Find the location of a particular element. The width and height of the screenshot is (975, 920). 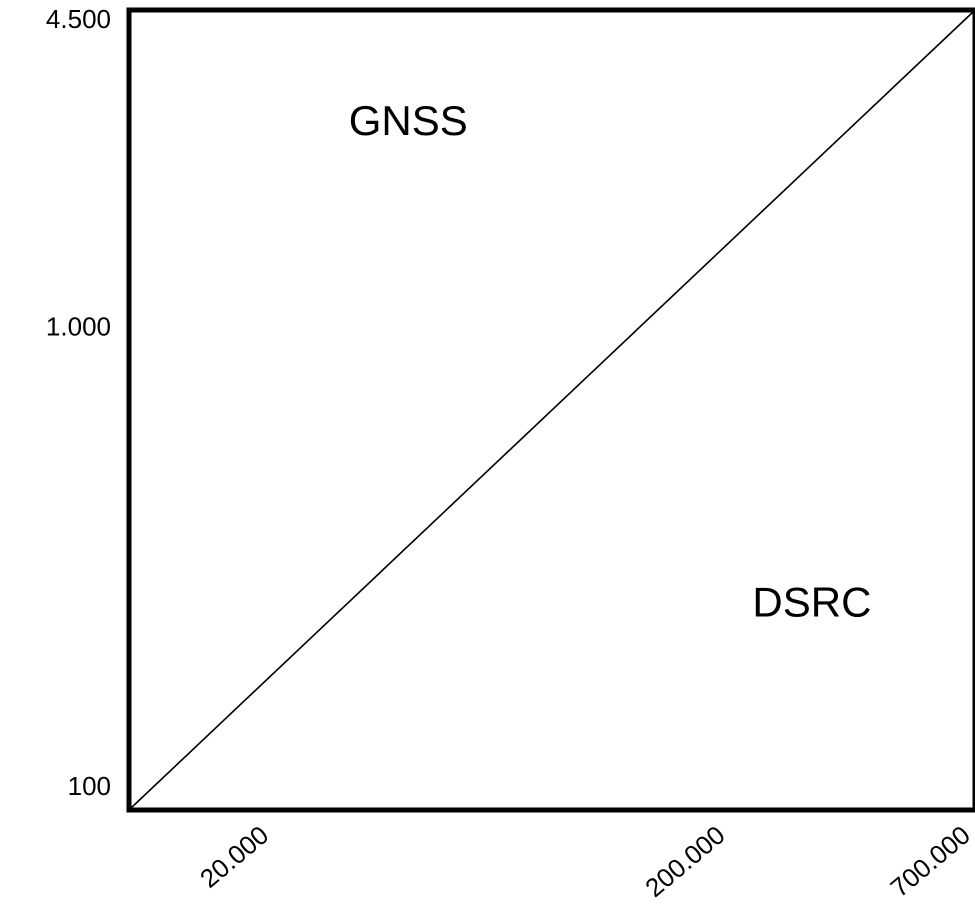

y-tick-label: 1.000 is located at coordinates (78, 327).